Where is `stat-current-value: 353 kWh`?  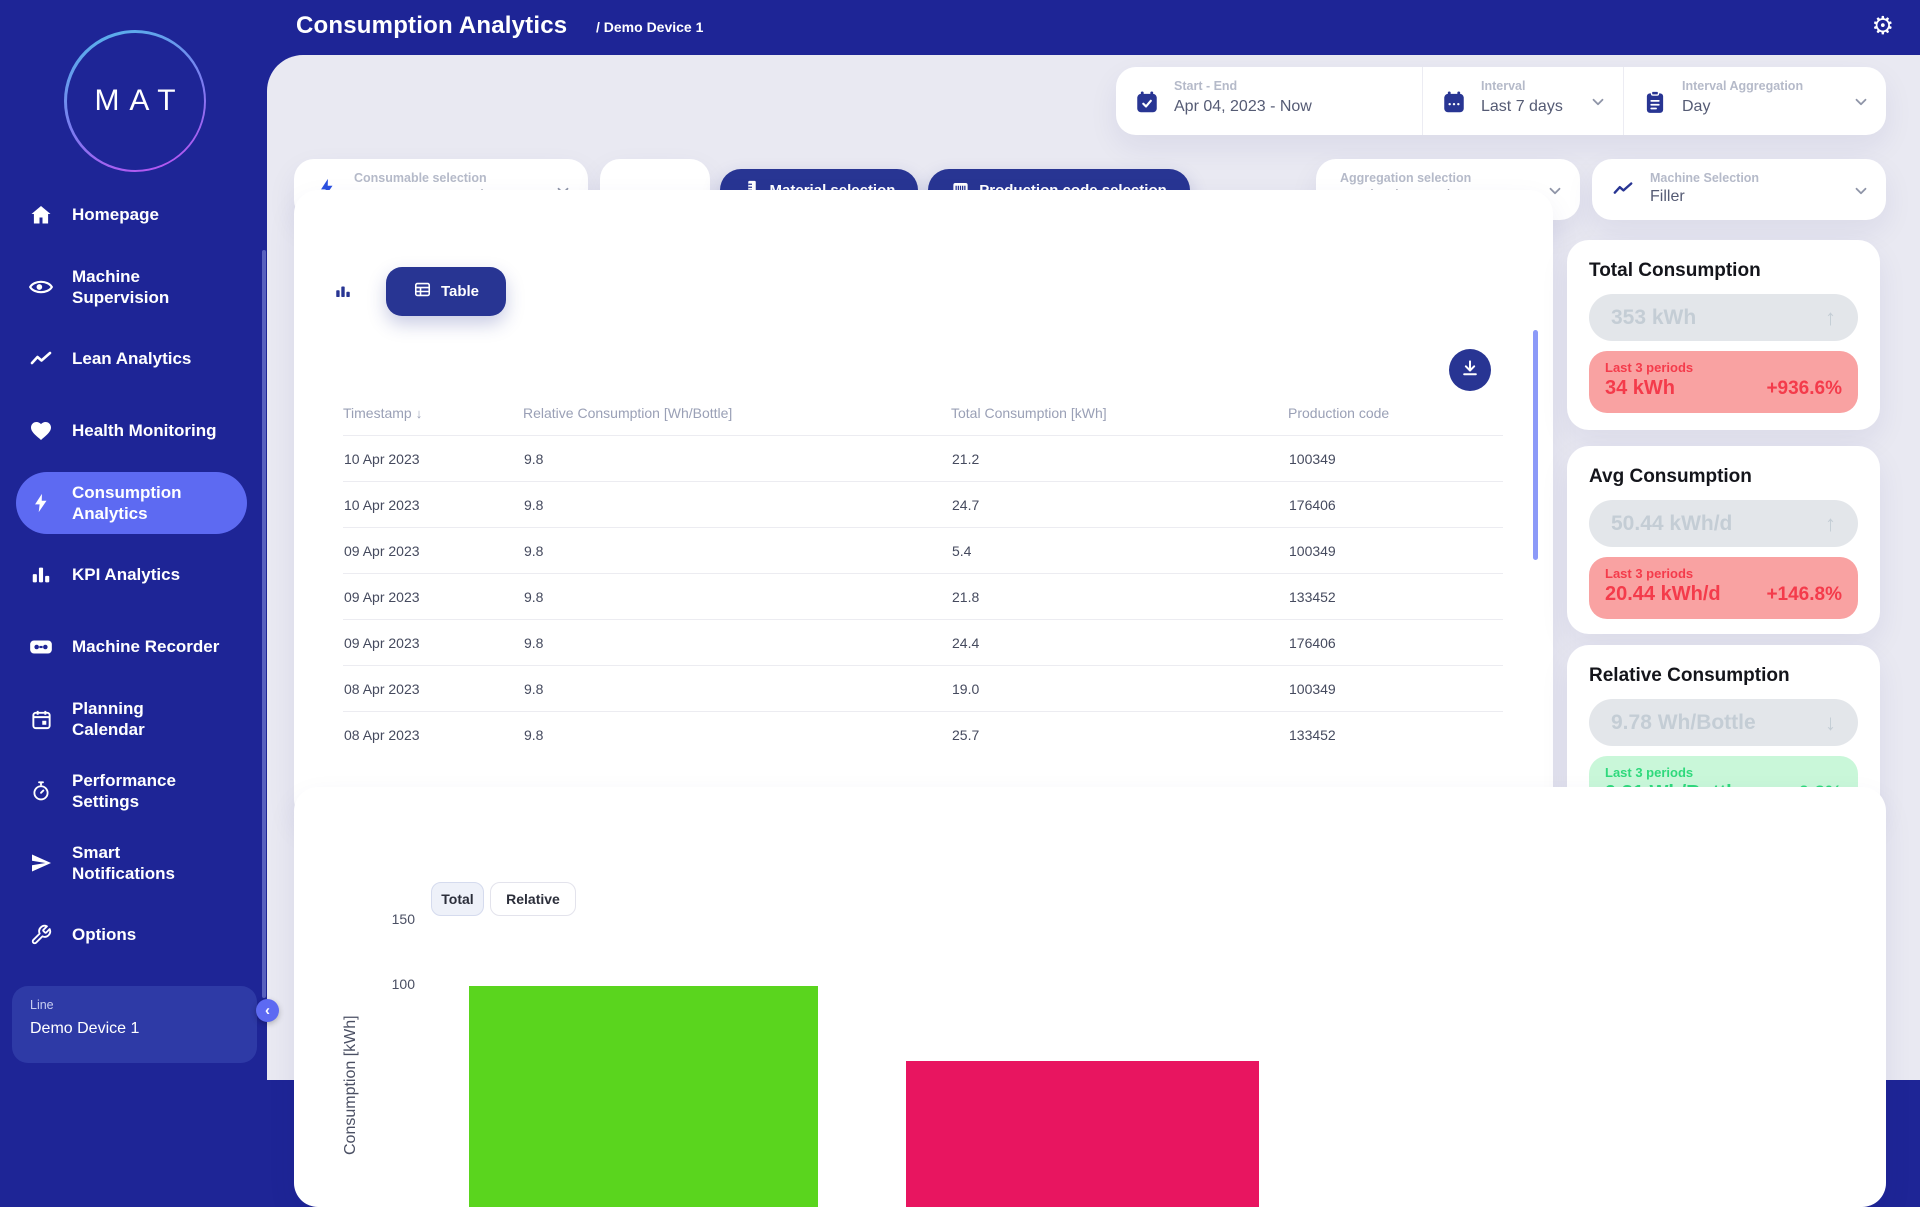 stat-current-value: 353 kWh is located at coordinates (1654, 317).